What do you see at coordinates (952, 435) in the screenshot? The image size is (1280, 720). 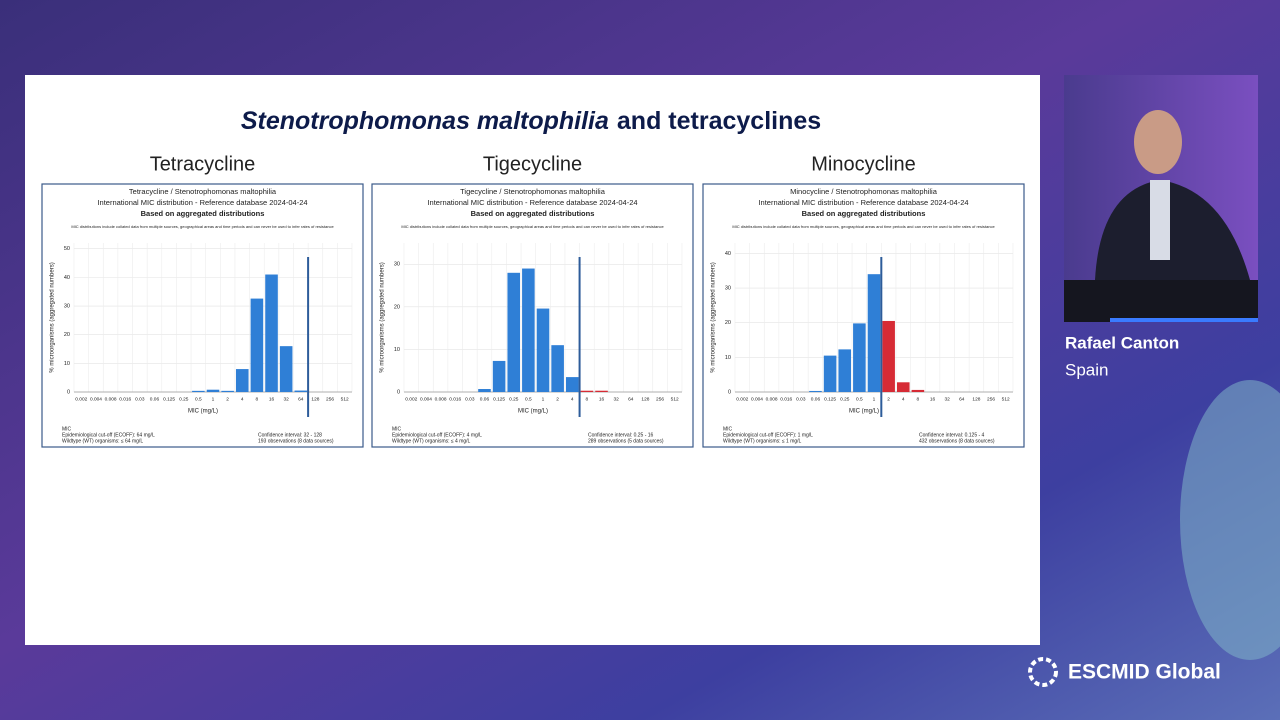 I see `footer-right: Confidence interval: 0.125 - 4` at bounding box center [952, 435].